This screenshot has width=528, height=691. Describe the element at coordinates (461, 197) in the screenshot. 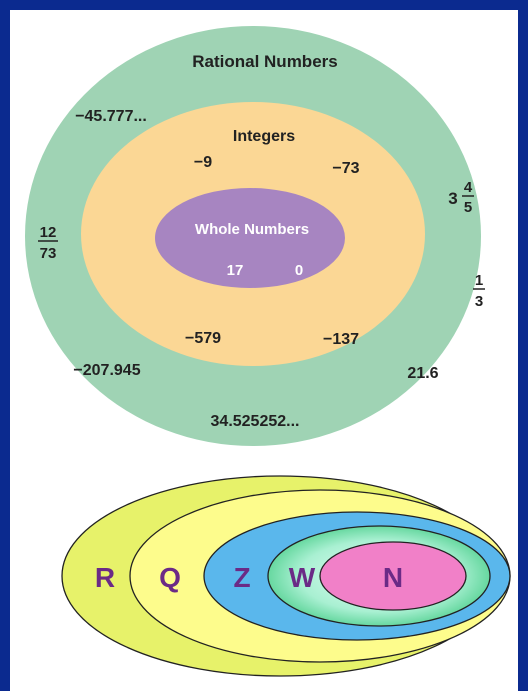

I see `mixed-number-3-4-5: 3 4 5` at that location.